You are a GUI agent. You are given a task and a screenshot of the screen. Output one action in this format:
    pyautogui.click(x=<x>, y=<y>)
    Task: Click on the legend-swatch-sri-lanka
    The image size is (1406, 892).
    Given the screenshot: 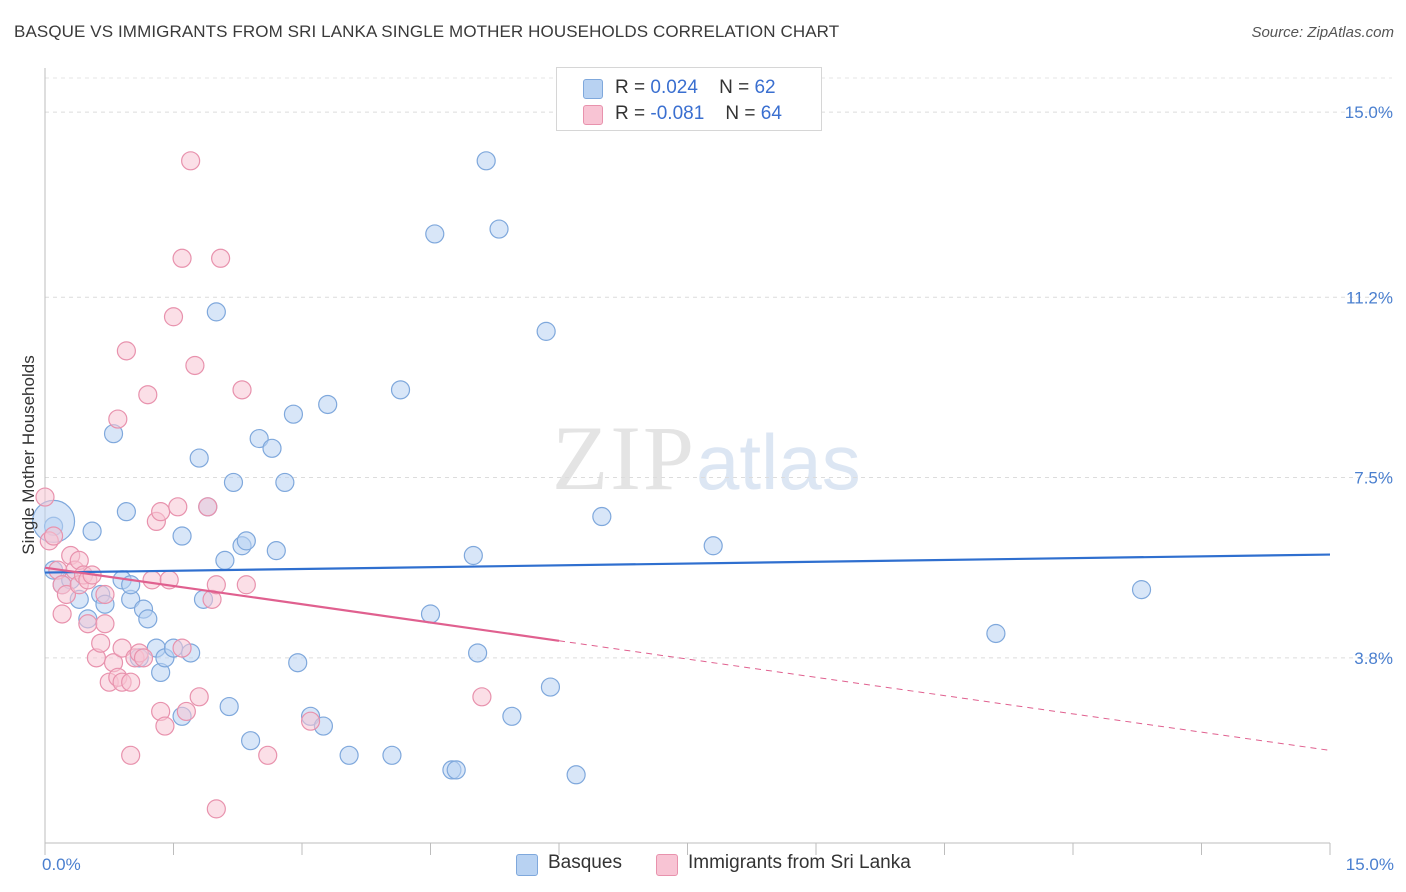 What is the action you would take?
    pyautogui.click(x=593, y=115)
    